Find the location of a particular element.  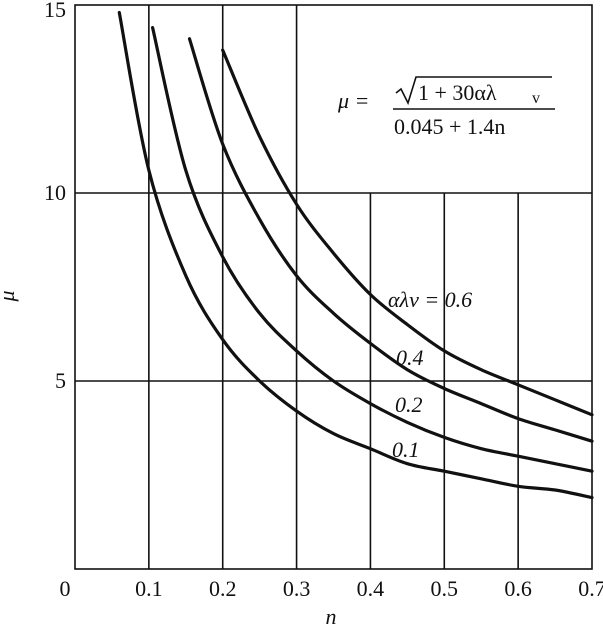

x-tick-0.7: 0.7 is located at coordinates (590, 588).